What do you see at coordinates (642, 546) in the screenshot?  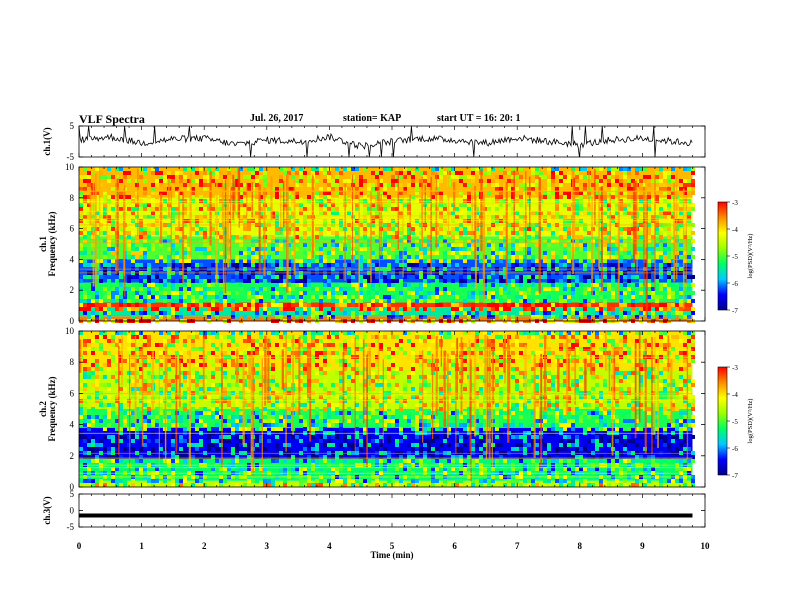 I see `x-tick-label: 9` at bounding box center [642, 546].